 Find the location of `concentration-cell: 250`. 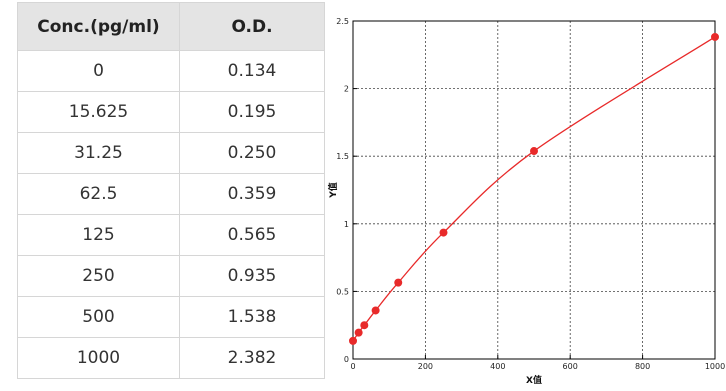

concentration-cell: 250 is located at coordinates (98, 276).